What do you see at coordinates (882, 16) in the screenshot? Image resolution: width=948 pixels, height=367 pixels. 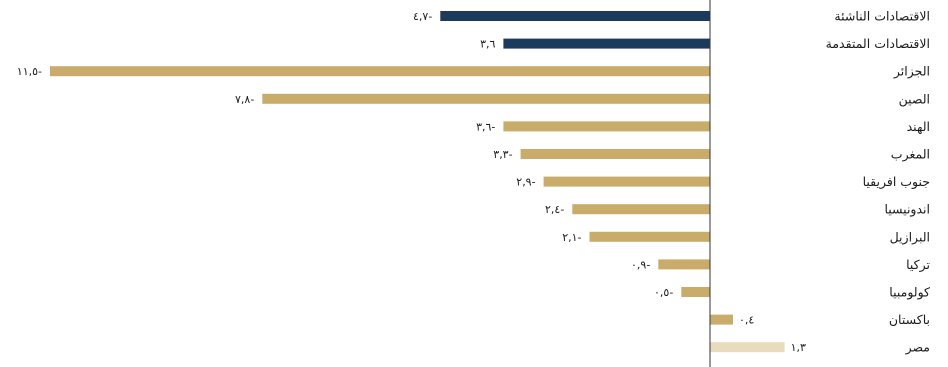 I see `category-label: الاقتصادات الناشئة` at bounding box center [882, 16].